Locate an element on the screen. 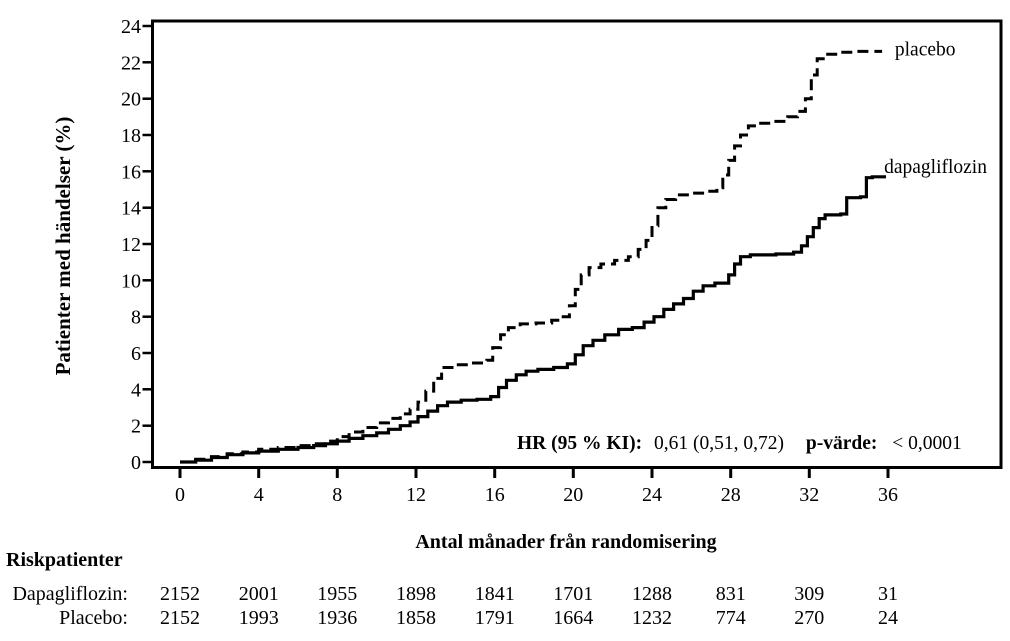  risk-value-dapagliflozin-m36: 31 is located at coordinates (888, 594).